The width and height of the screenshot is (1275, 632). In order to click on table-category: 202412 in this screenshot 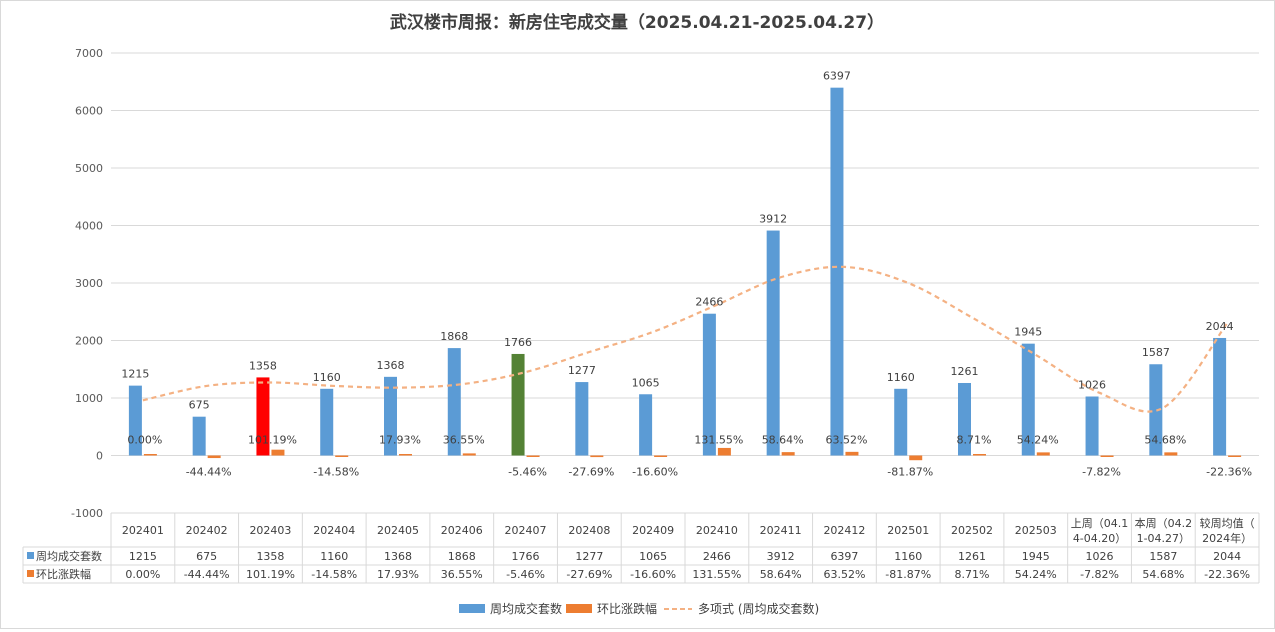, I will do `click(844, 530)`.